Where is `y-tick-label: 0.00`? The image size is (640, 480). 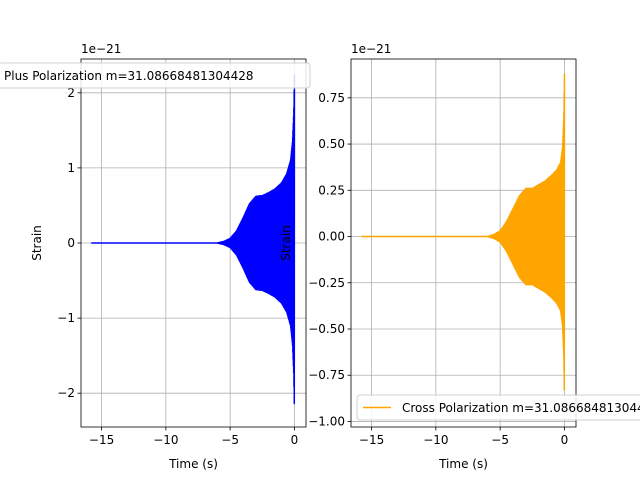 y-tick-label: 0.00 is located at coordinates (331, 237).